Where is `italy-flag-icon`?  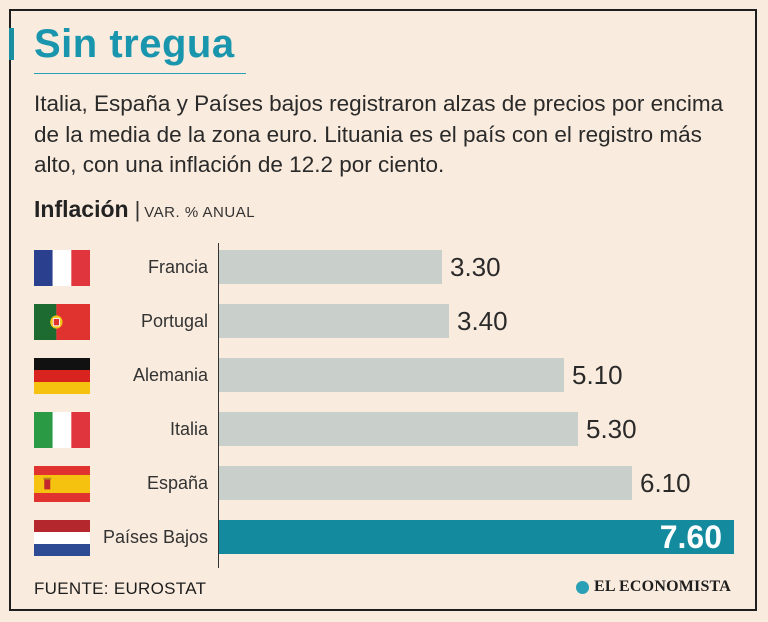
italy-flag-icon is located at coordinates (62, 430).